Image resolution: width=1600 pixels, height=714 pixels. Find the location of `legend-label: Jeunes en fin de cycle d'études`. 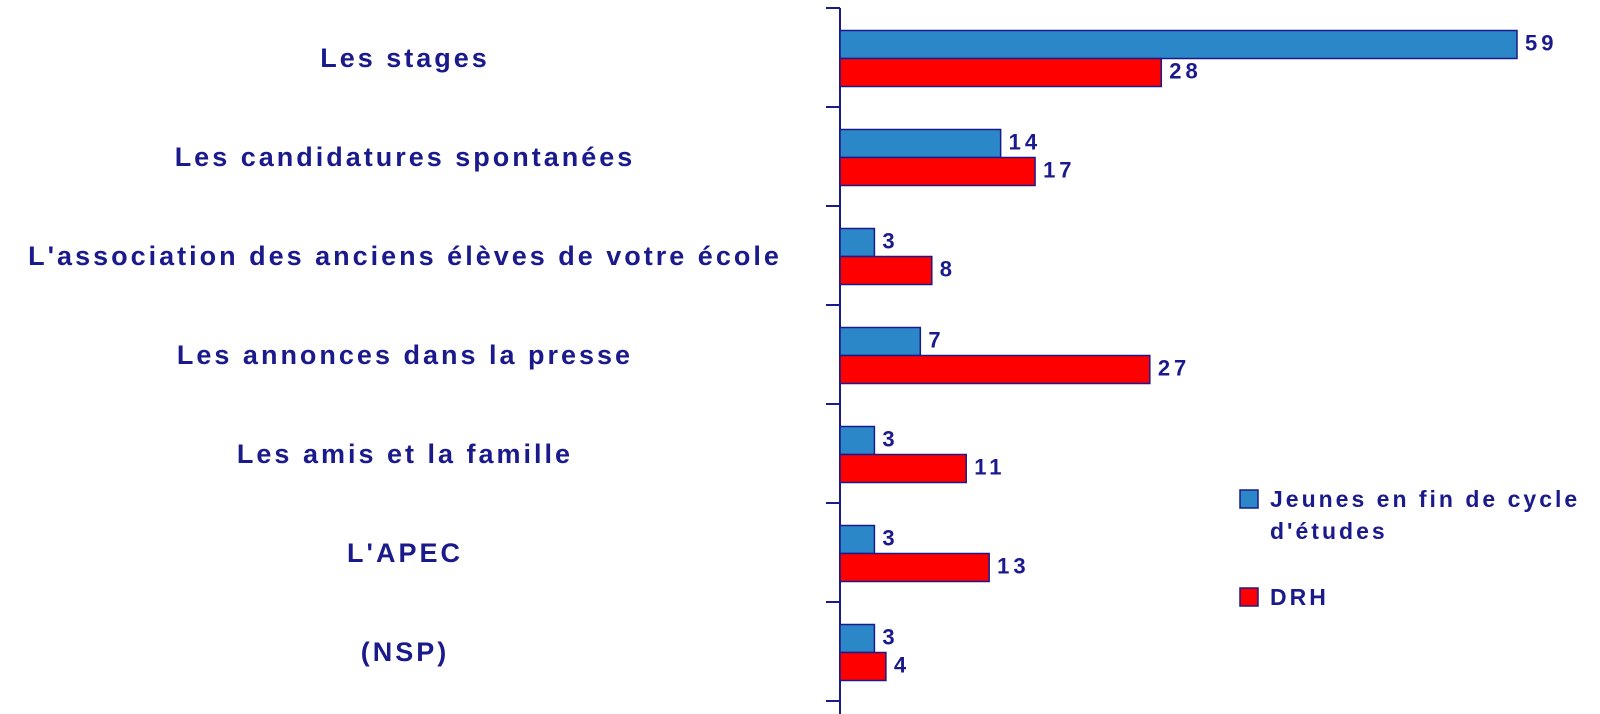

legend-label: Jeunes en fin de cycle d'études is located at coordinates (1425, 515).